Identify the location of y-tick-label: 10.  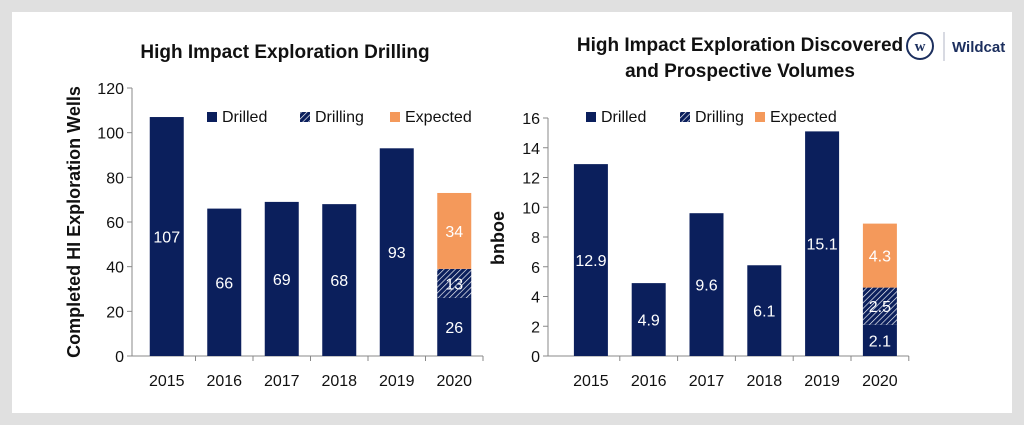
(531, 208).